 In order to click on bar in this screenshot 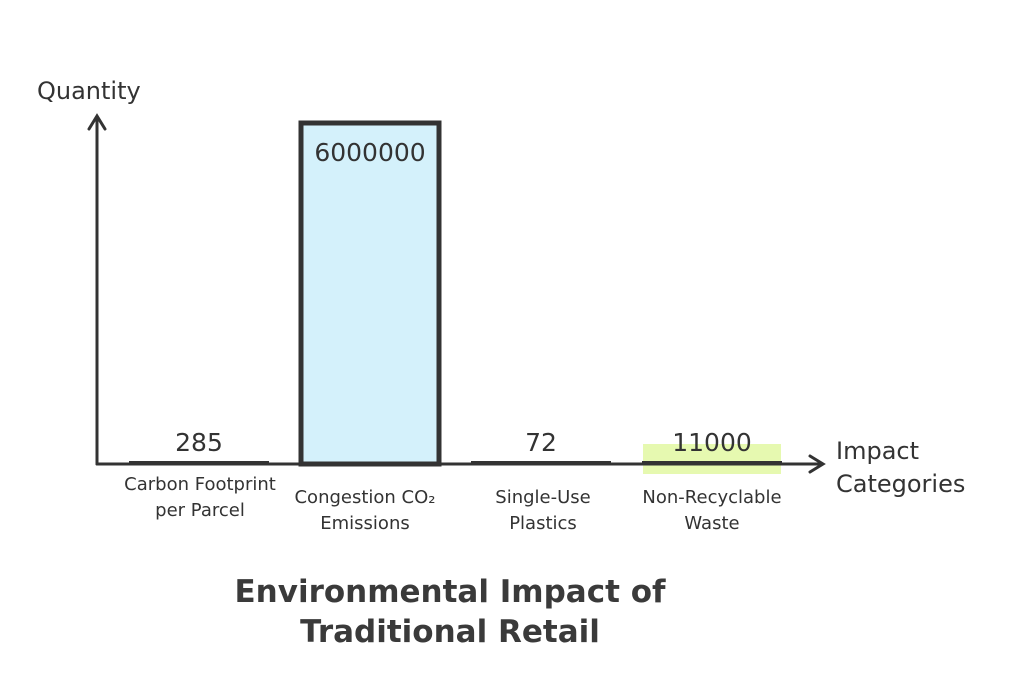, I will do `click(370, 293)`.